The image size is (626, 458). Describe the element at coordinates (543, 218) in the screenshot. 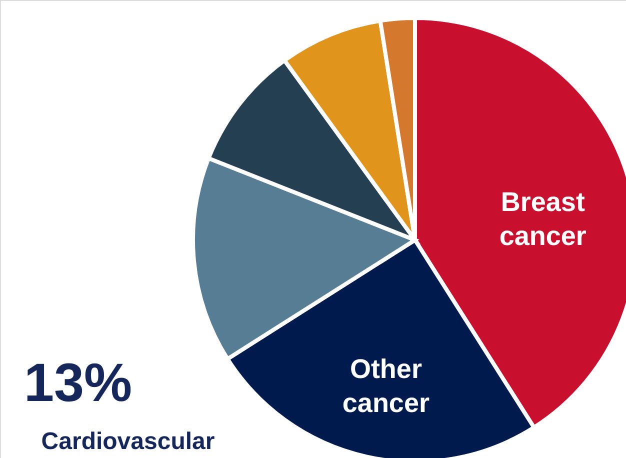

I see `slice-label: Breast cancer` at that location.